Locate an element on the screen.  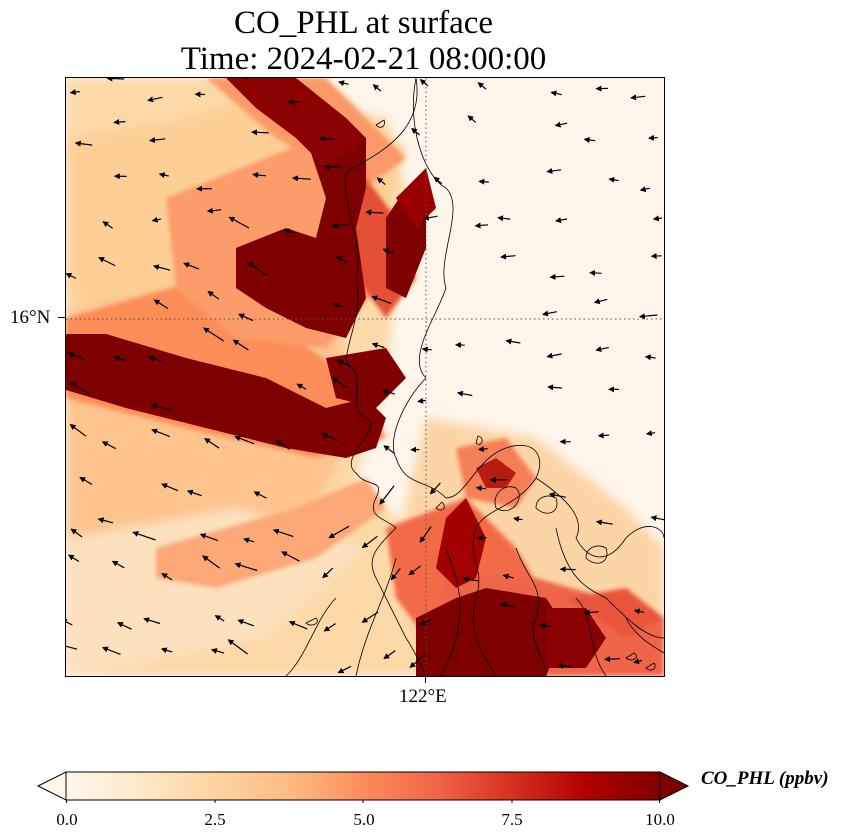
colorbar is located at coordinates (363, 787).